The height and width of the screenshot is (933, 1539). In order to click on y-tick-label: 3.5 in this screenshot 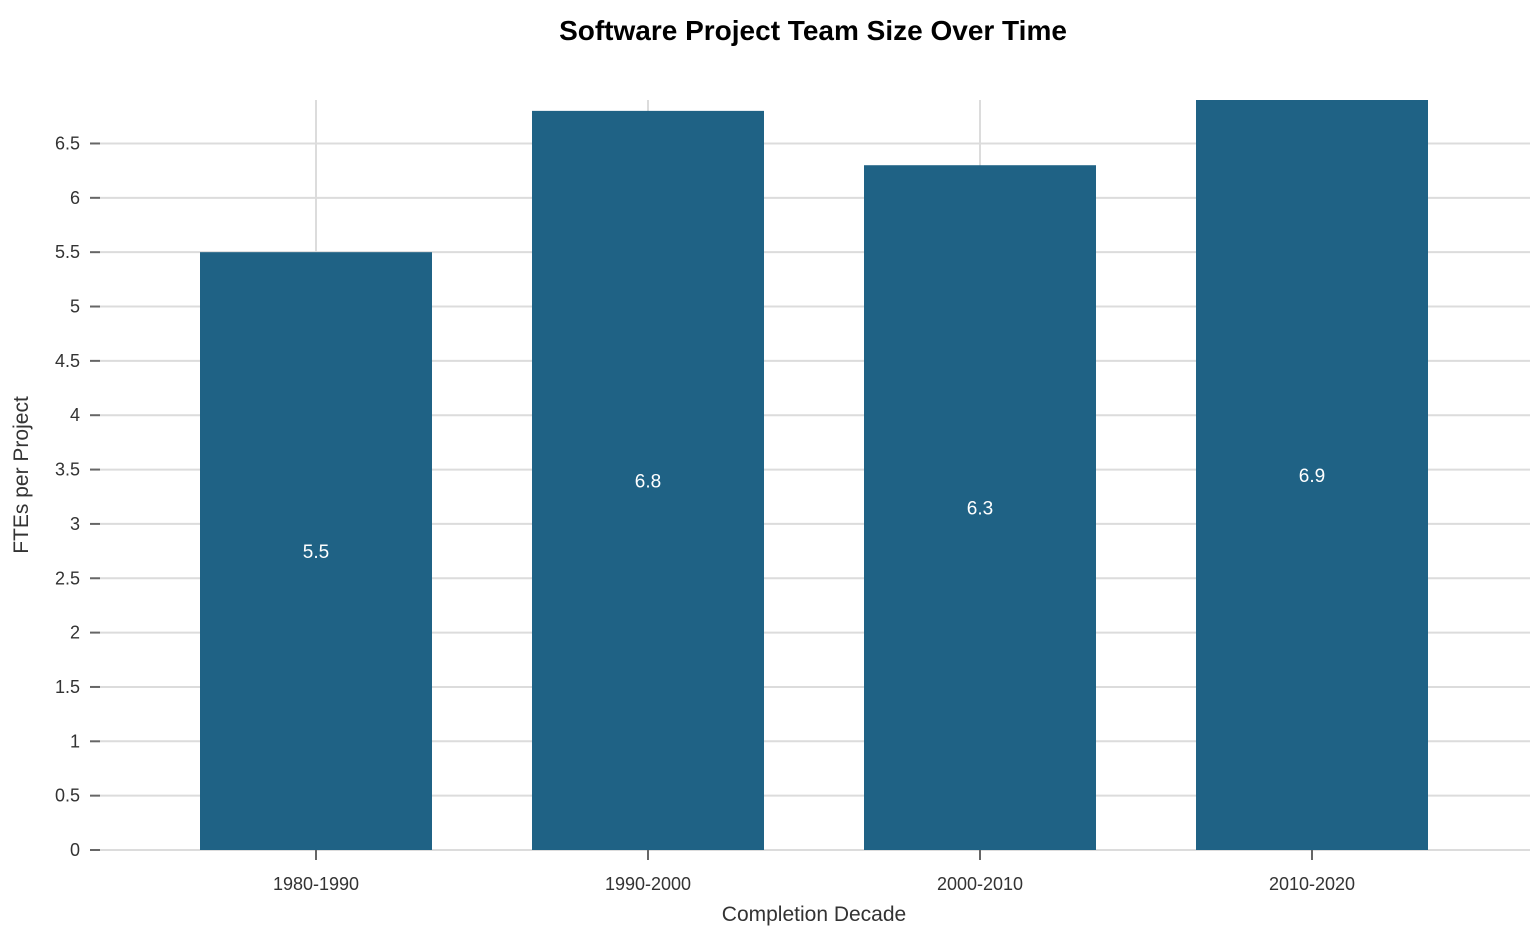, I will do `click(67, 470)`.